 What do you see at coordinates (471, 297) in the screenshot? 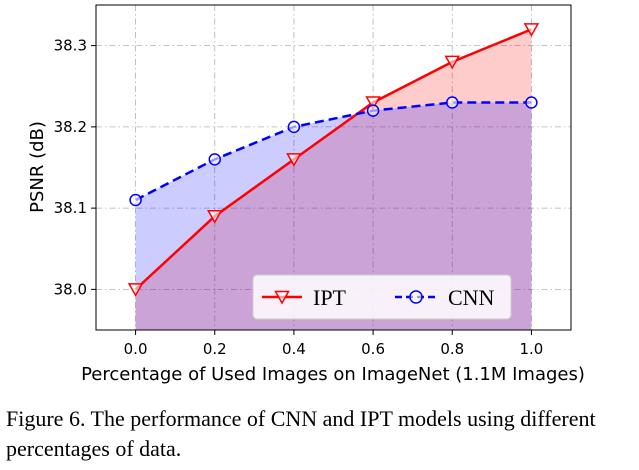
I see `legend-label-cnn: CNN` at bounding box center [471, 297].